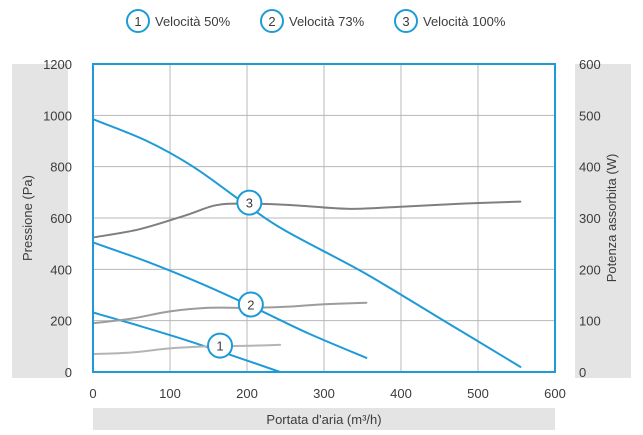  Describe the element at coordinates (555, 393) in the screenshot. I see `x-tick-label: 600` at that location.